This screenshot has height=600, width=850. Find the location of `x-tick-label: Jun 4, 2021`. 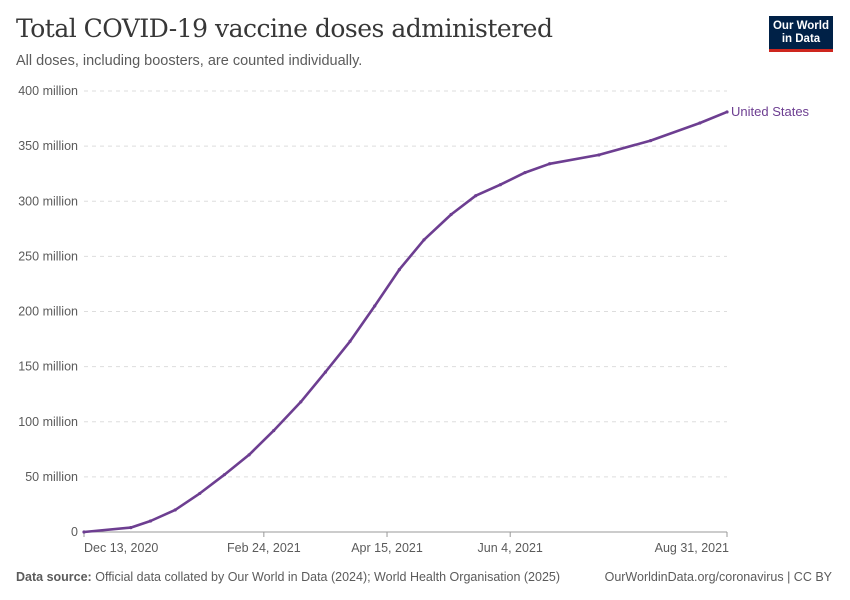

x-tick-label: Jun 4, 2021 is located at coordinates (510, 548).